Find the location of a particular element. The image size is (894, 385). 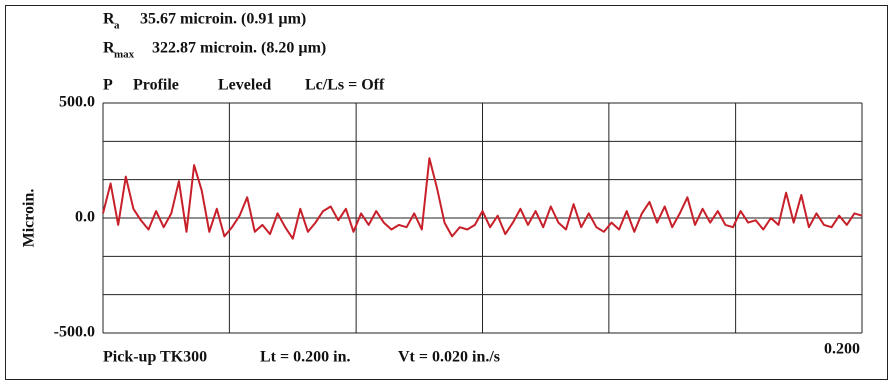

y-tick-label: 500.0 is located at coordinates (77, 102).